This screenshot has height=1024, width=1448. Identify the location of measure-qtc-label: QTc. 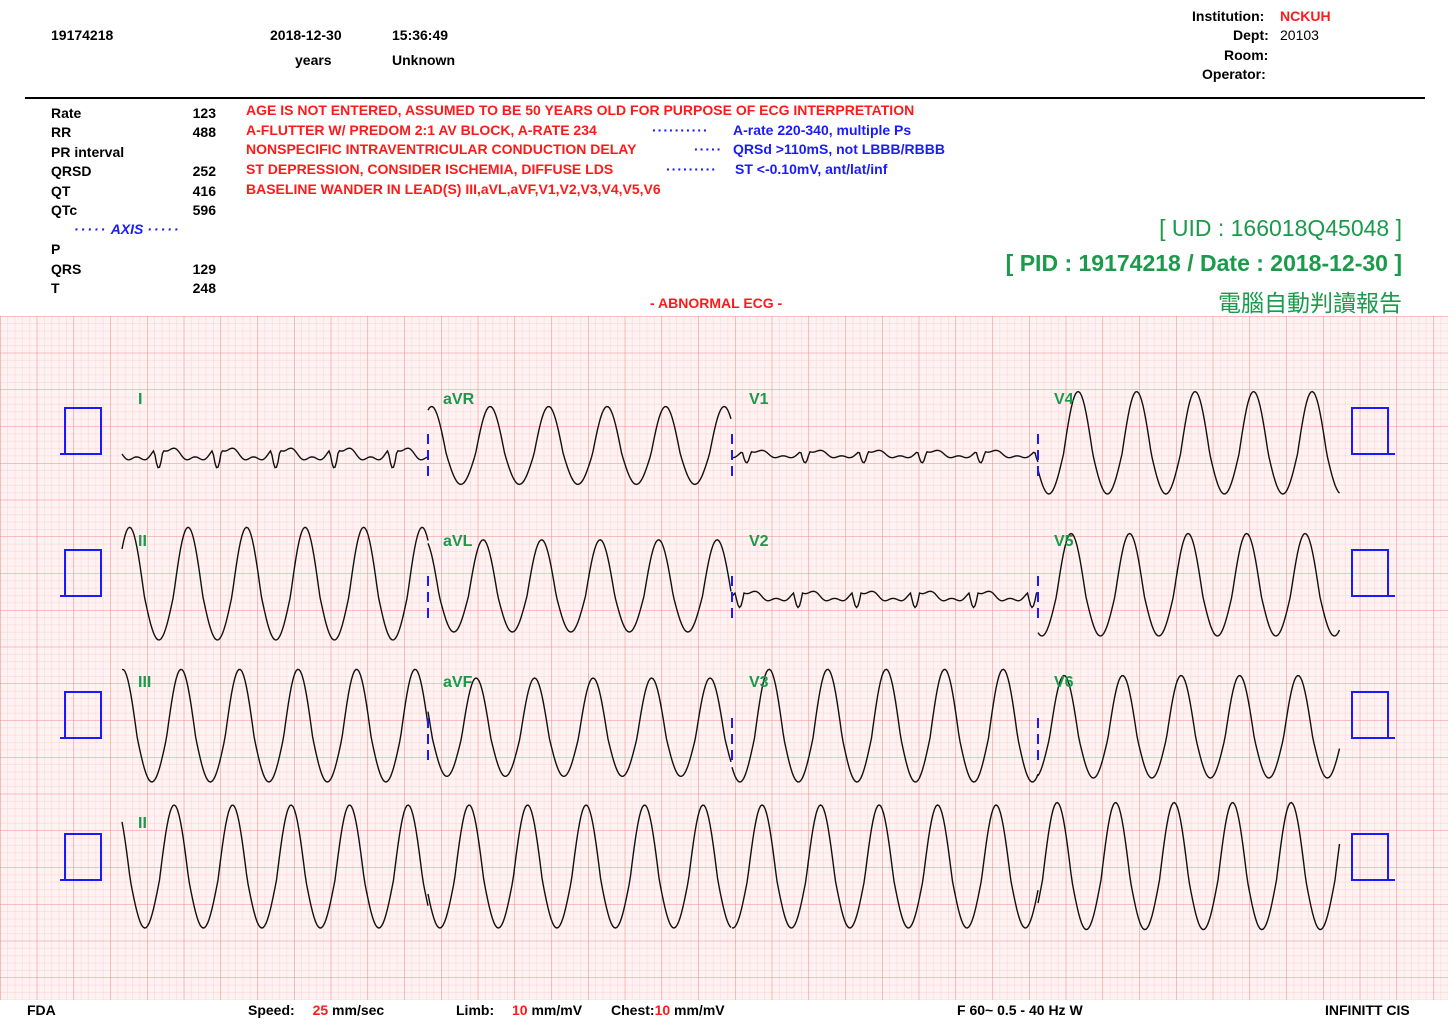
(64, 210).